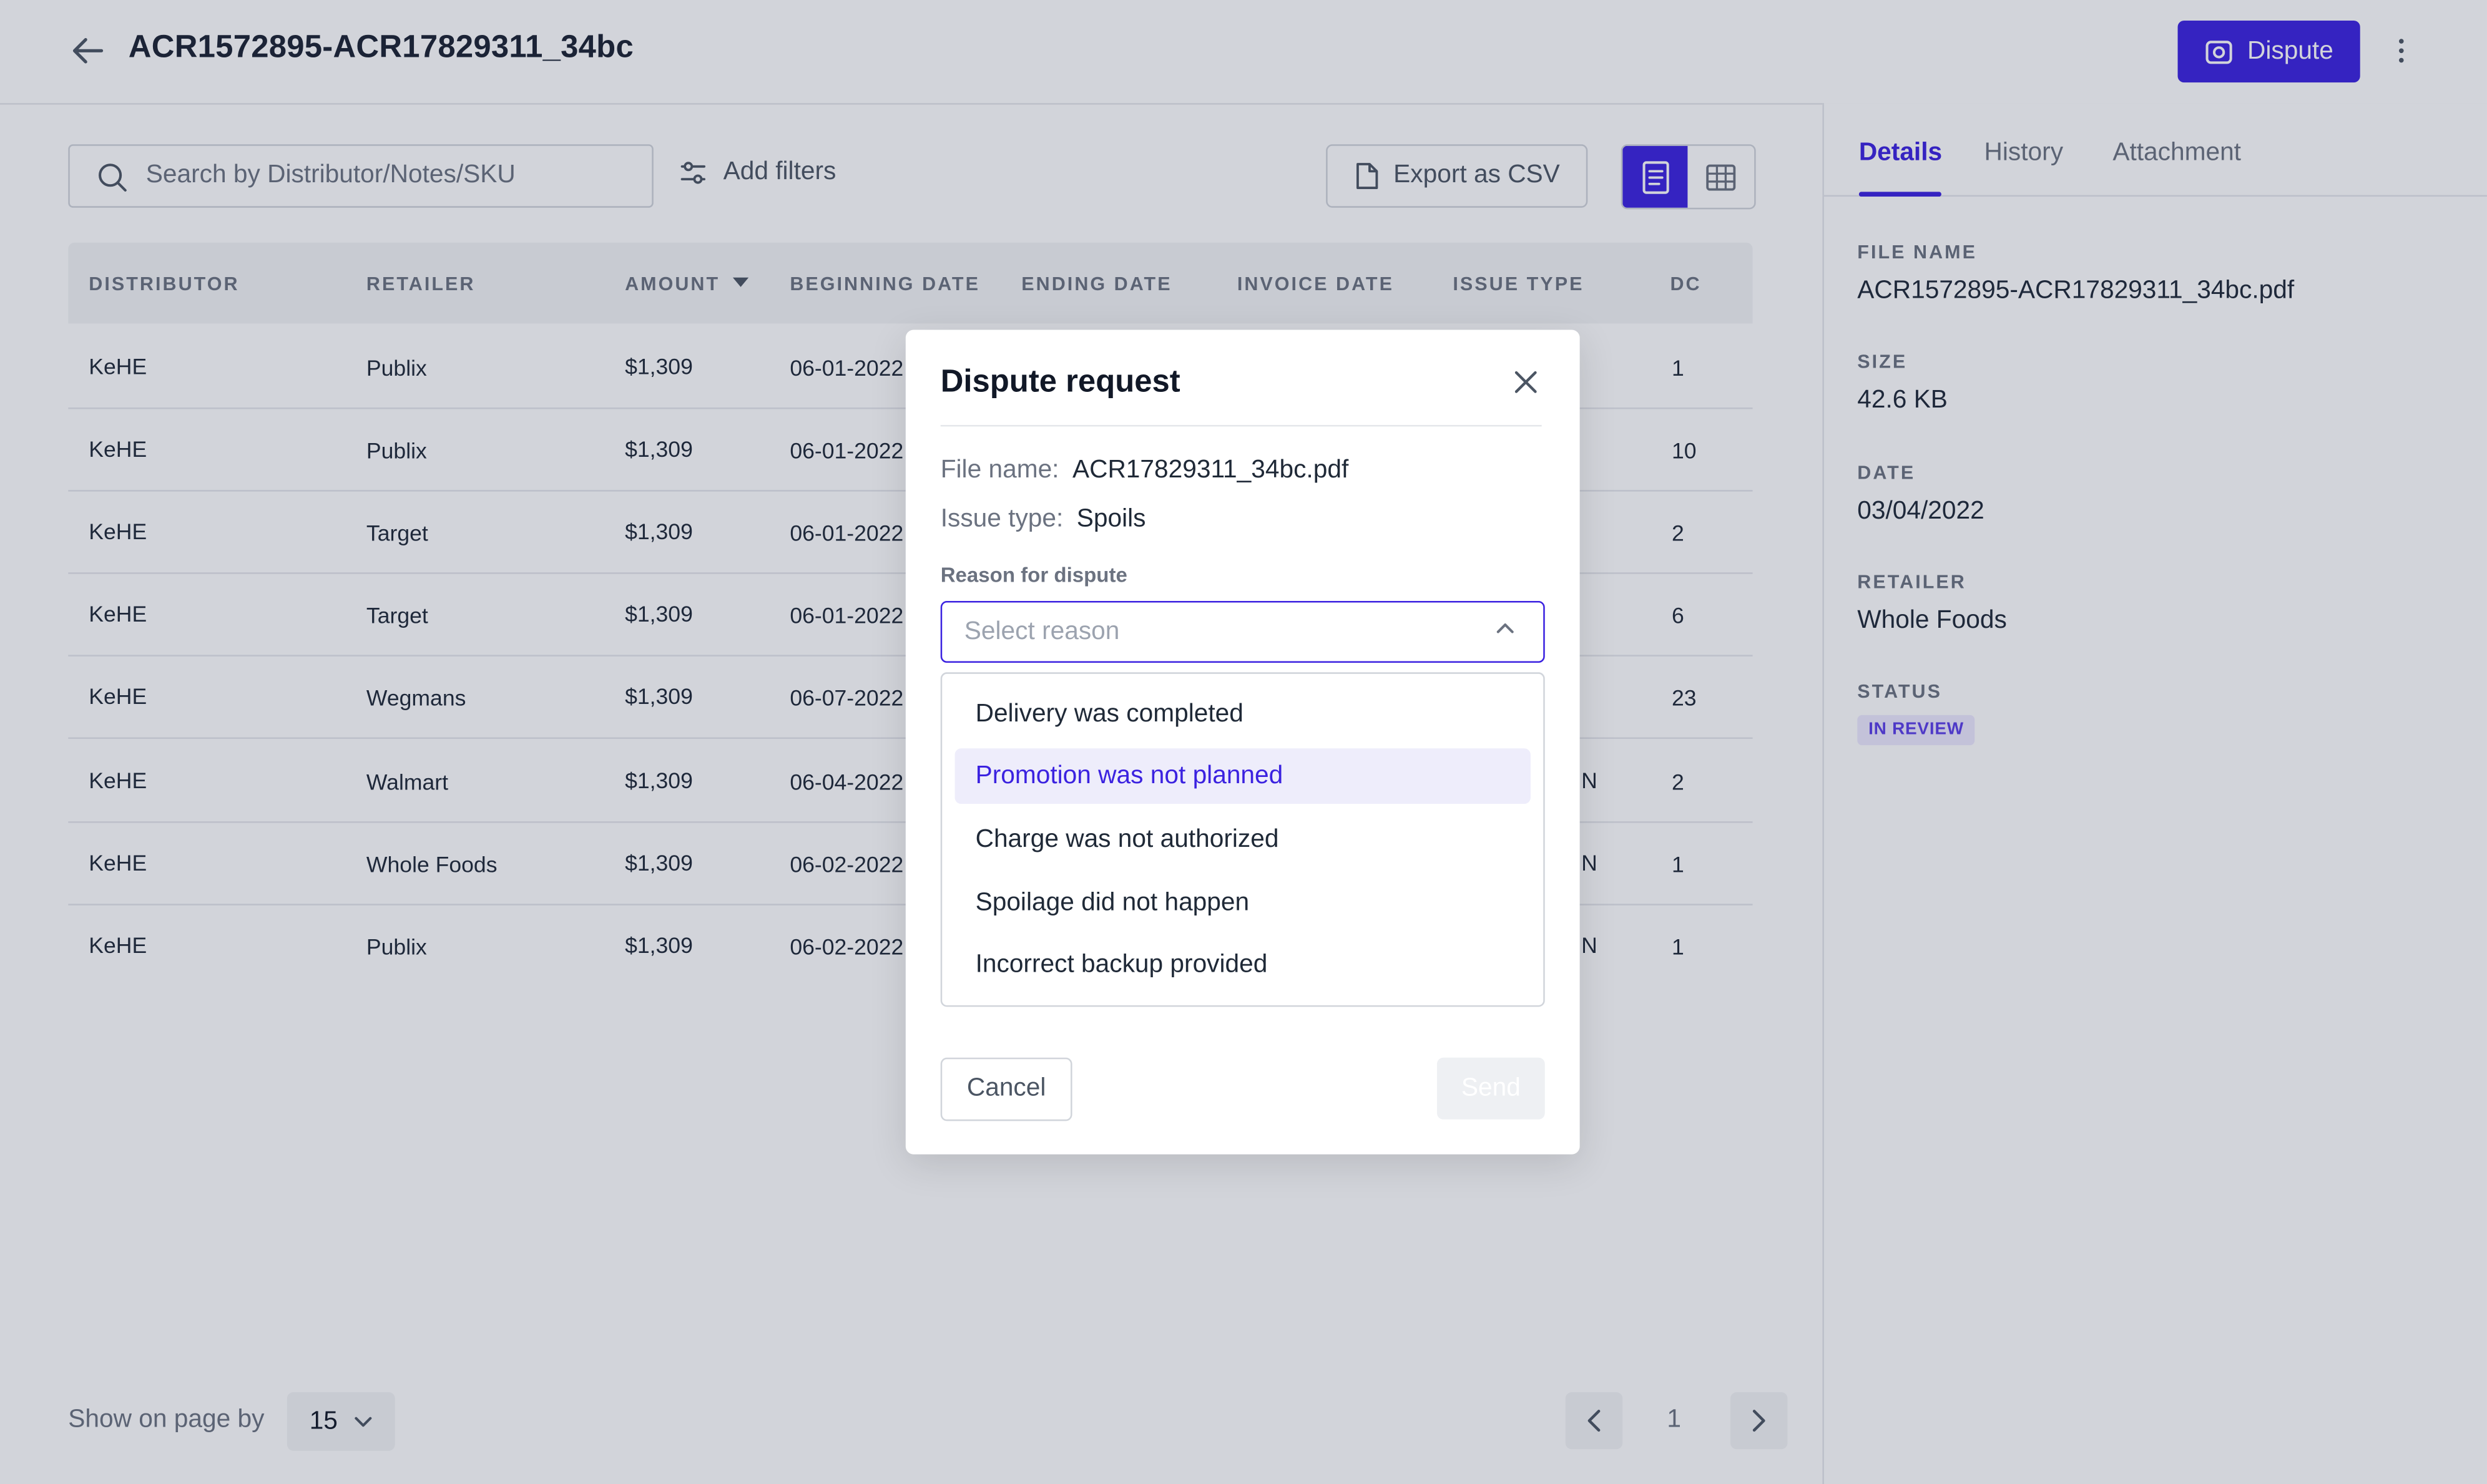 The width and height of the screenshot is (2487, 1484). I want to click on export-csv-label: Export as CSV, so click(1476, 175).